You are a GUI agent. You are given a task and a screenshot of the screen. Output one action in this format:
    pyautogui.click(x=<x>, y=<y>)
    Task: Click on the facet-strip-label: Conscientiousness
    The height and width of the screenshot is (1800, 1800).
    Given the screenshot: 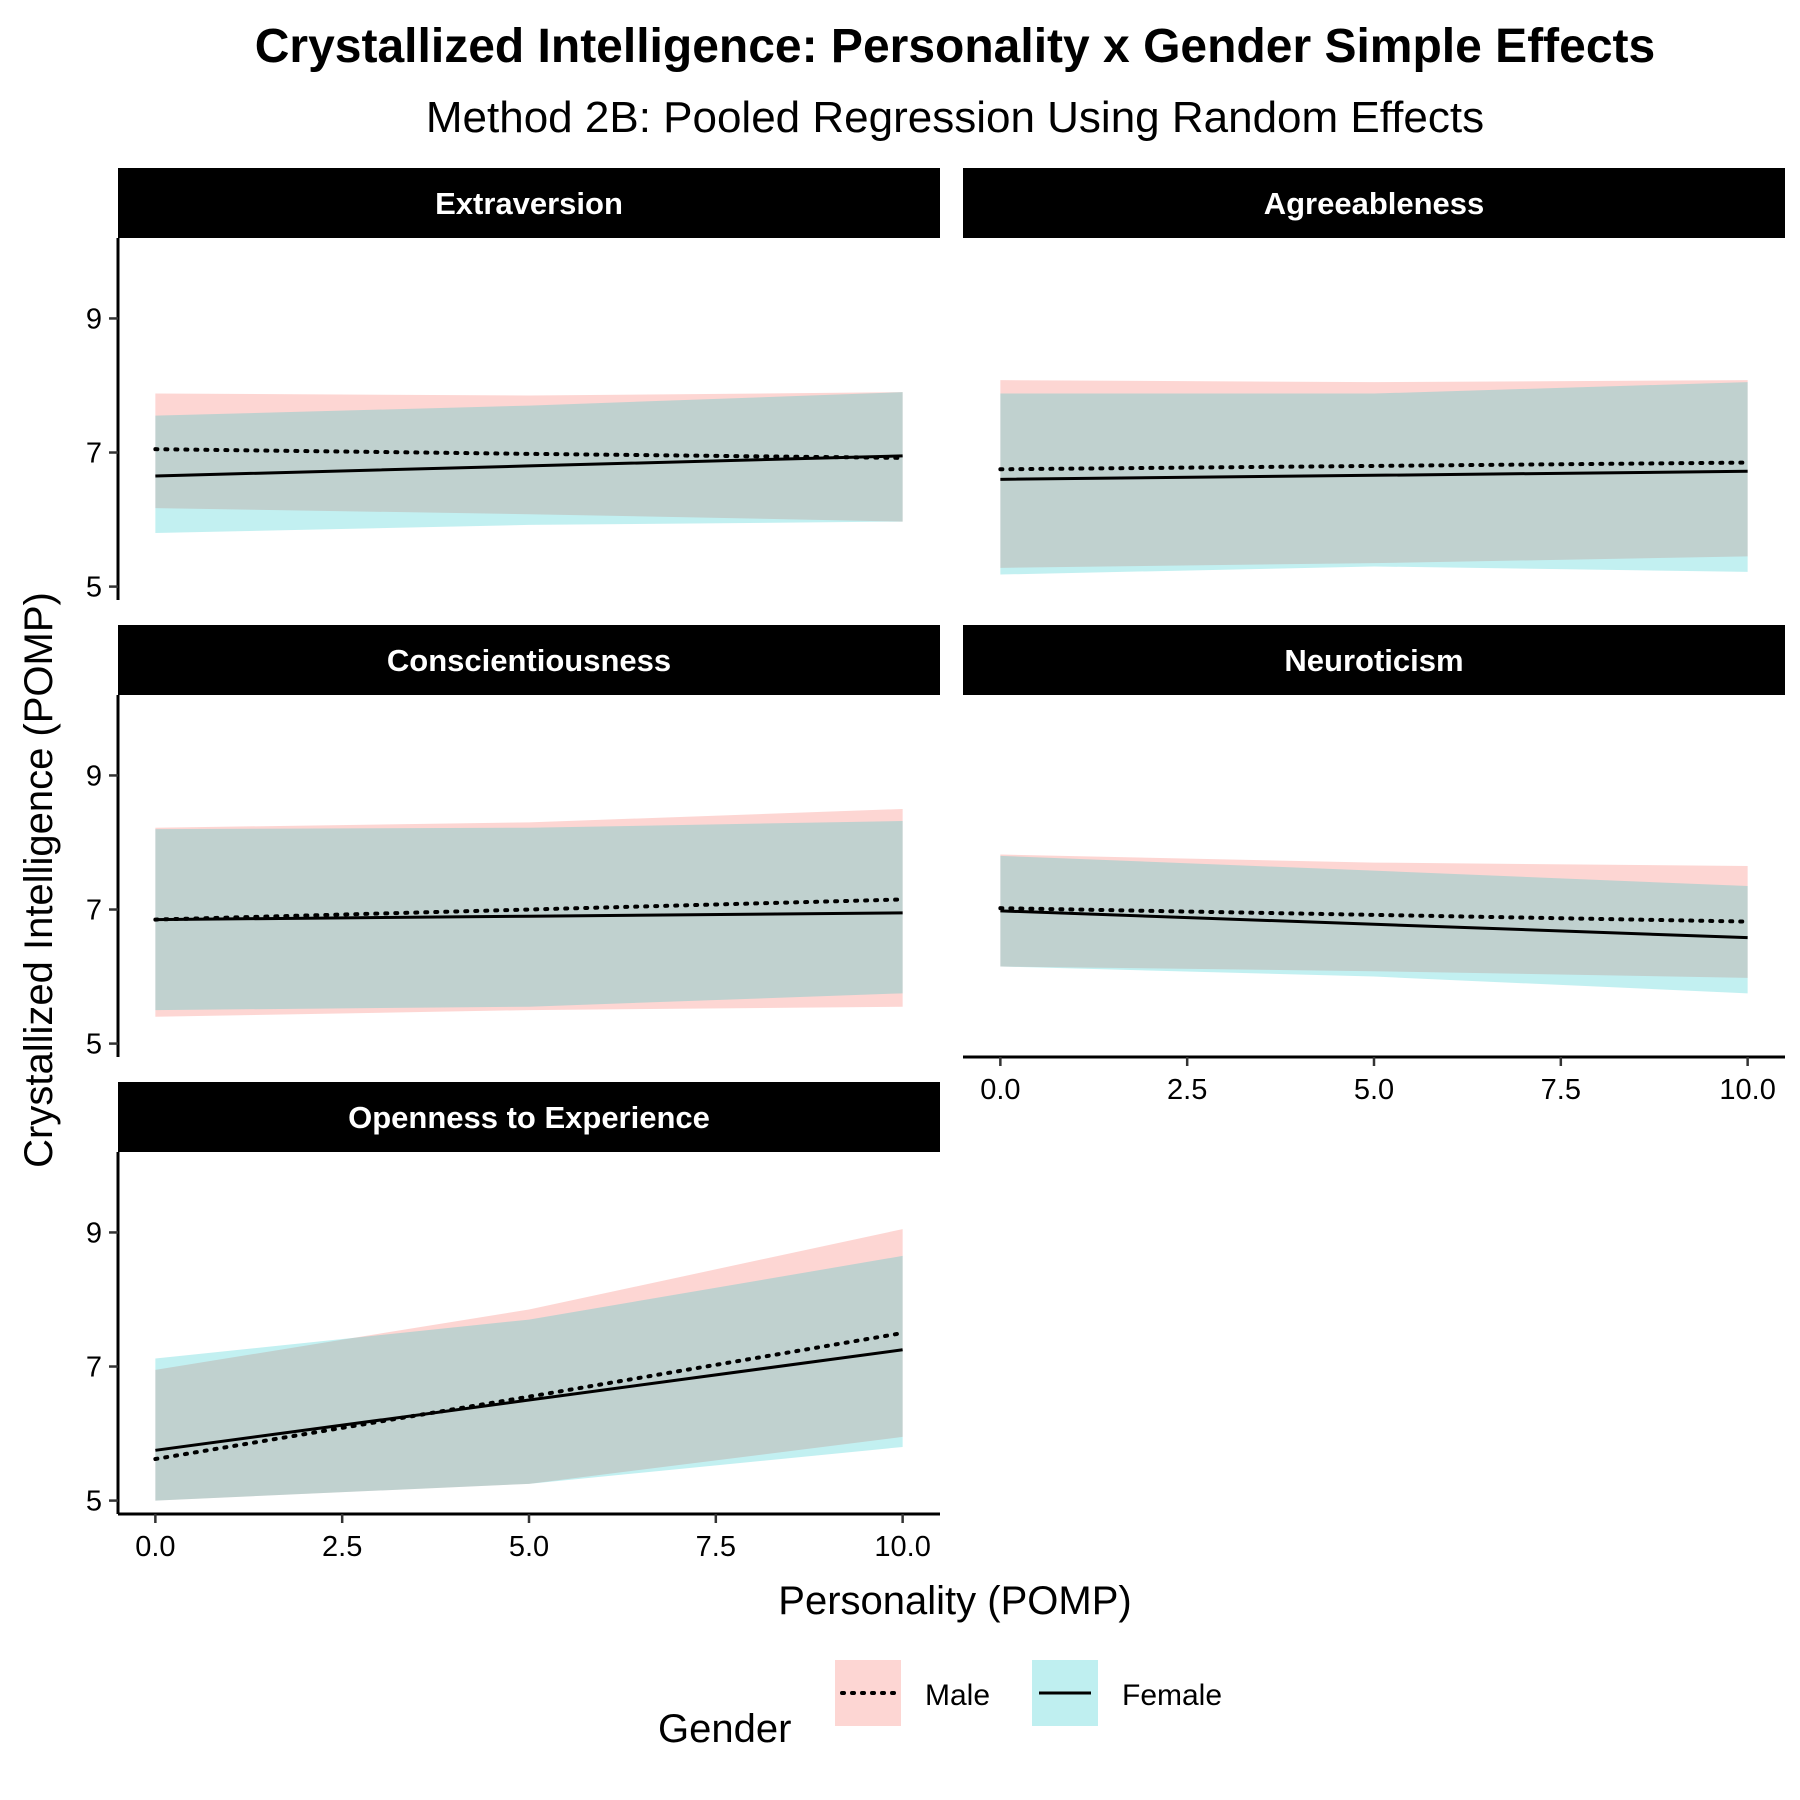 What is the action you would take?
    pyautogui.click(x=529, y=660)
    